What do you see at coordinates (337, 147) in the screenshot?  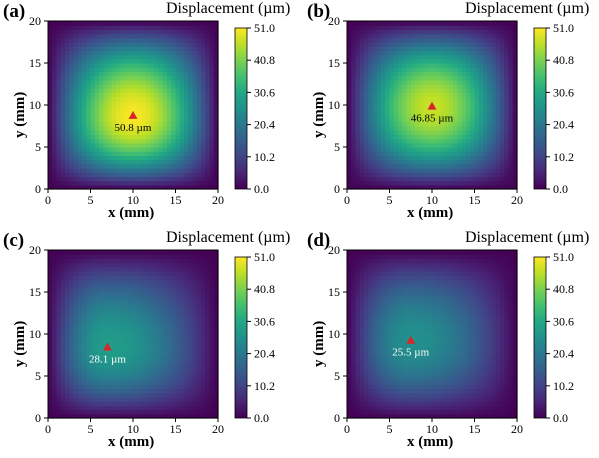 I see `y-tick-label: 5` at bounding box center [337, 147].